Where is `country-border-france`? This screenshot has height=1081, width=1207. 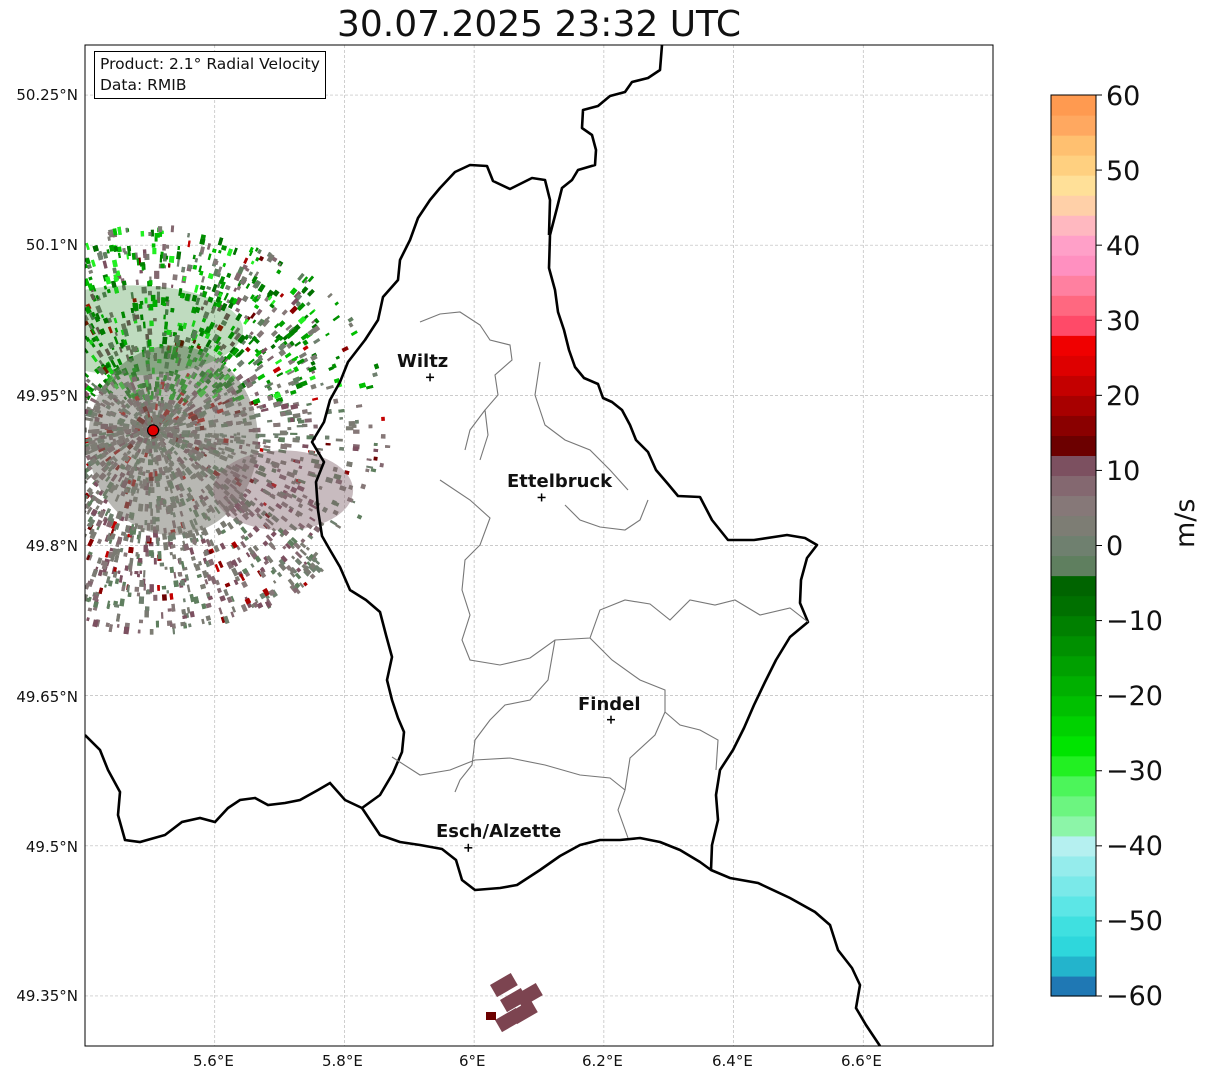 country-border-france is located at coordinates (224, 789).